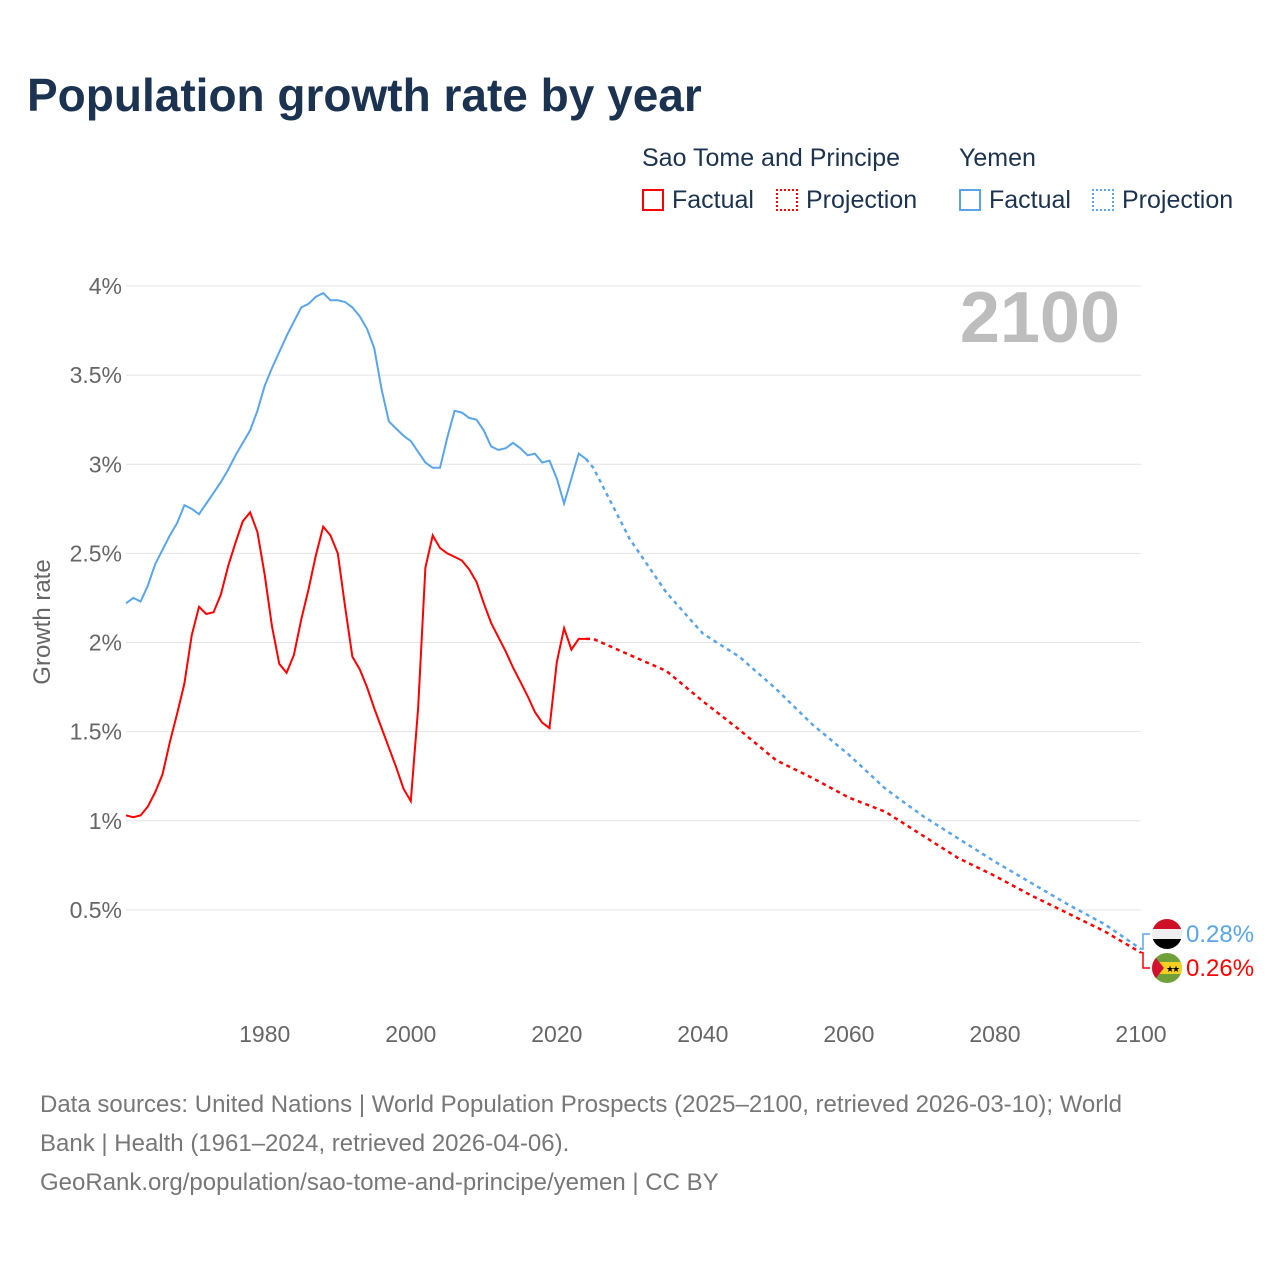 This screenshot has height=1280, width=1280. What do you see at coordinates (1220, 934) in the screenshot?
I see `end-label-yemen: 0.28%` at bounding box center [1220, 934].